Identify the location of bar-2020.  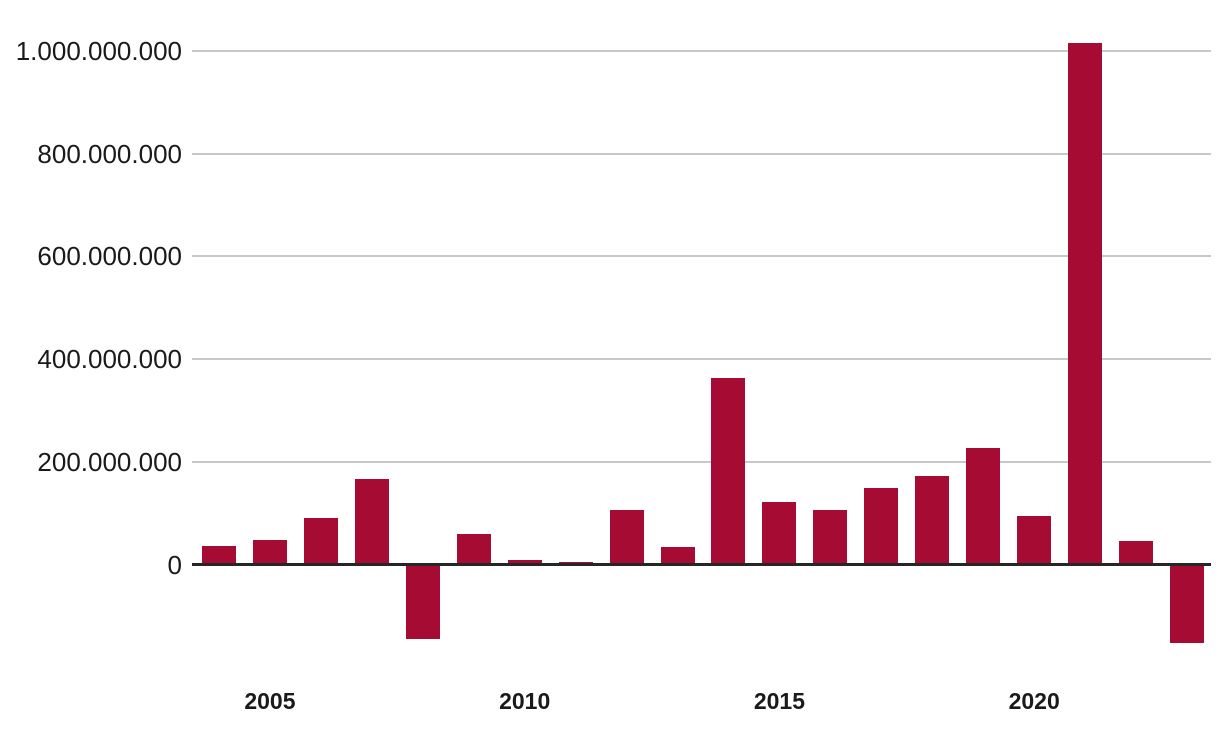
(1034, 540).